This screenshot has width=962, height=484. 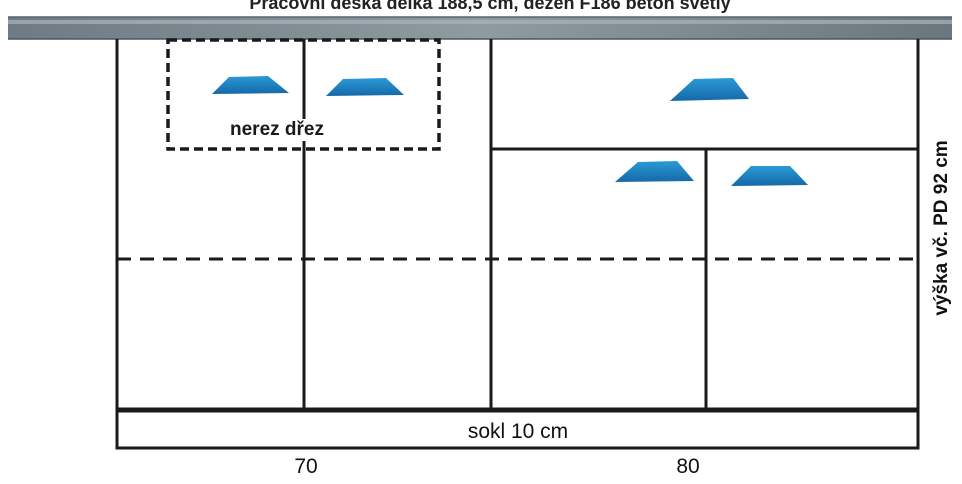 I want to click on plinth-label: sokl 10 cm, so click(x=518, y=431).